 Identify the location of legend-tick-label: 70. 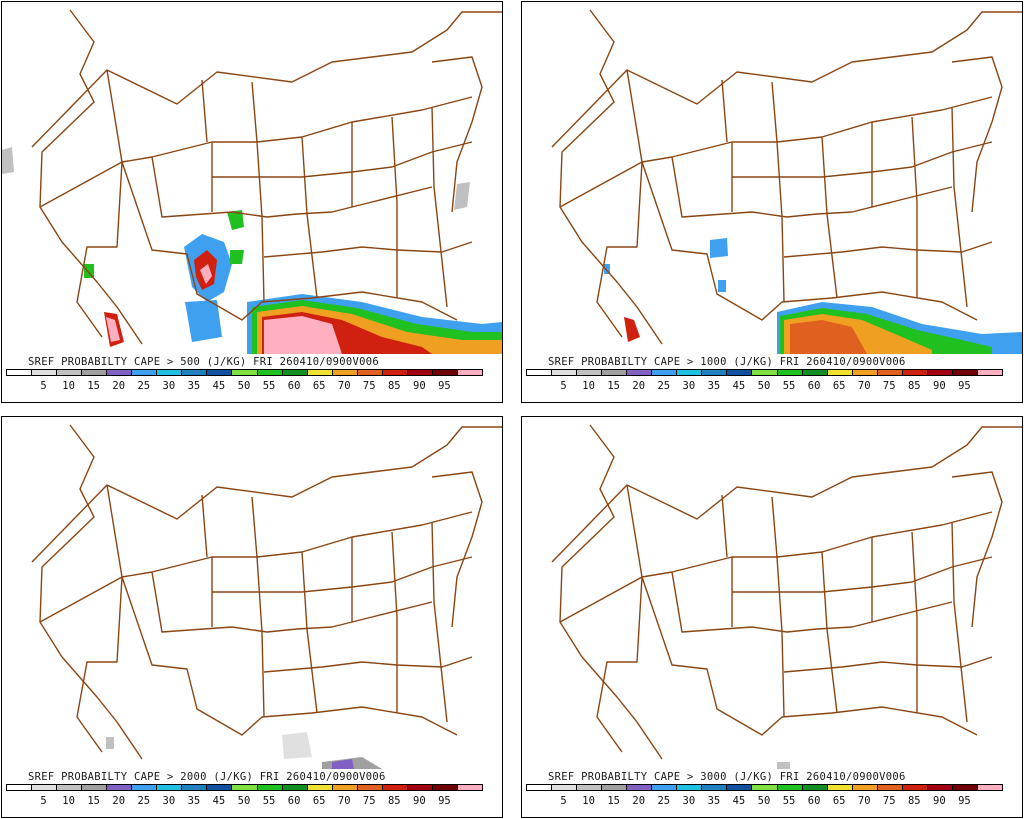
(344, 386).